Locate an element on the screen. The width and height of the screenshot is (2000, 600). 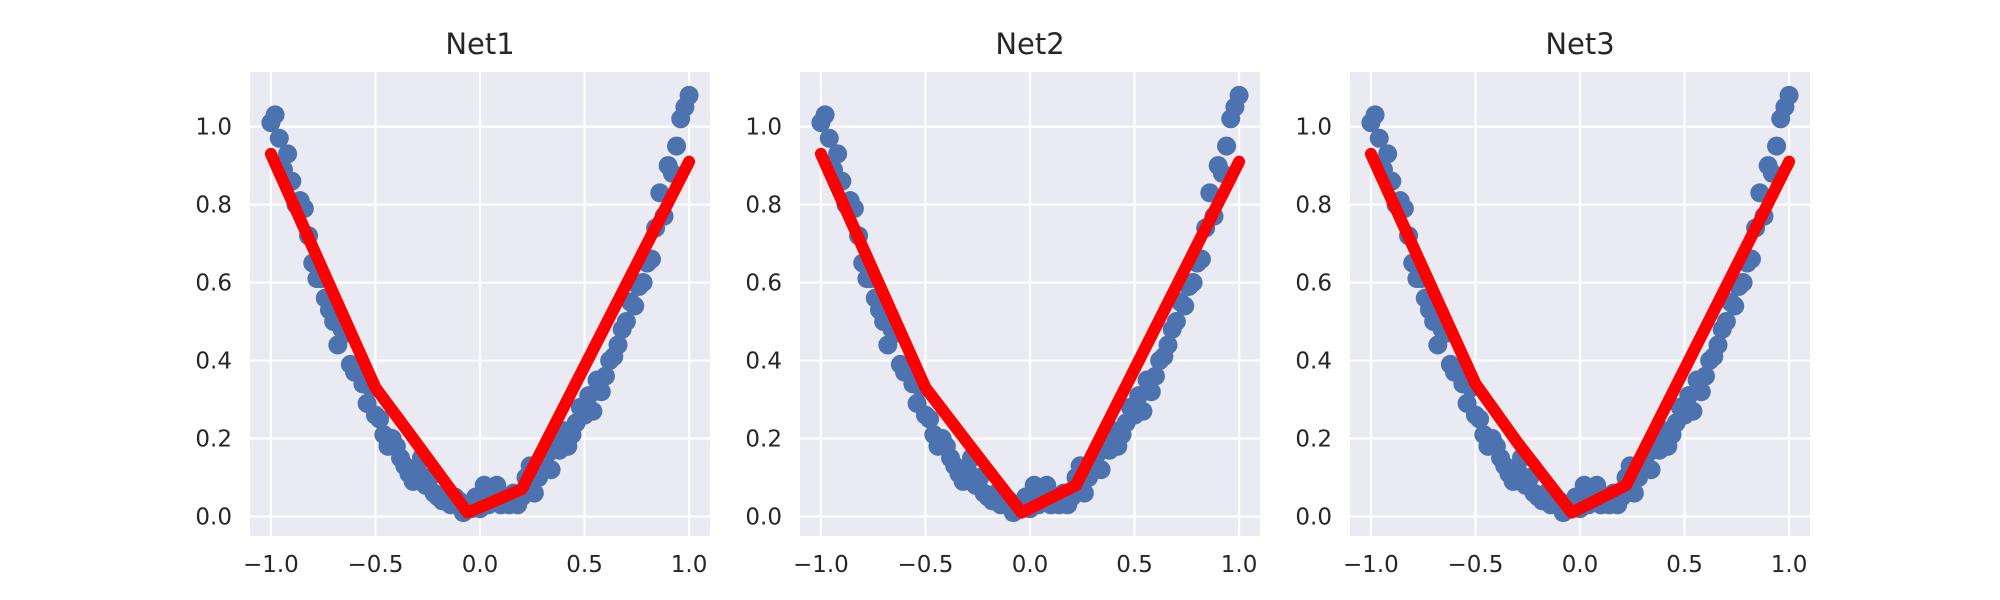
panel-title: Net1 is located at coordinates (479, 44).